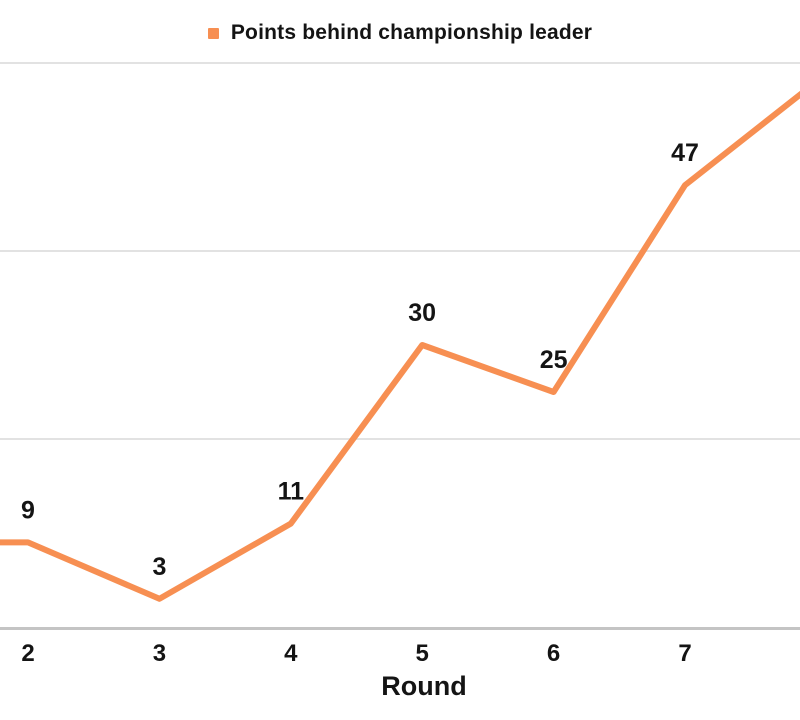  Describe the element at coordinates (684, 653) in the screenshot. I see `x-tick-label: 7` at that location.